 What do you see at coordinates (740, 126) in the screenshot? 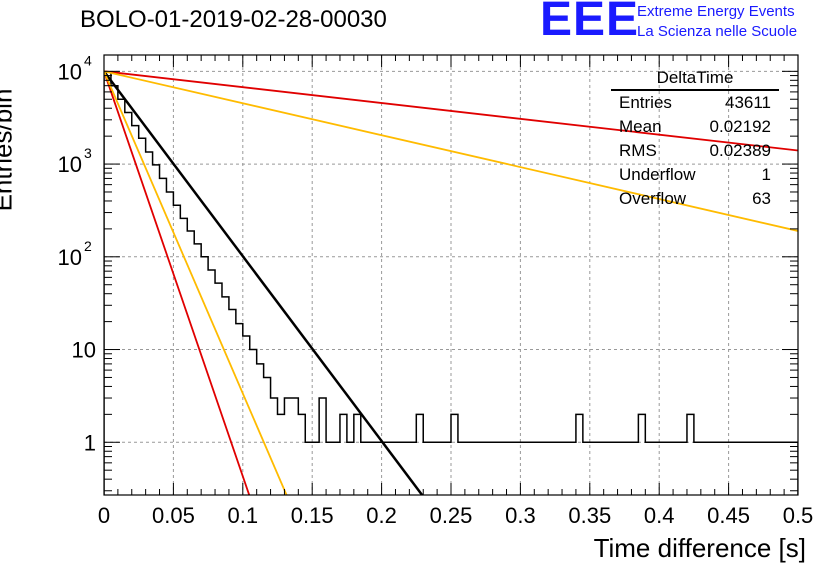
I see `stats-value: 0.02192` at bounding box center [740, 126].